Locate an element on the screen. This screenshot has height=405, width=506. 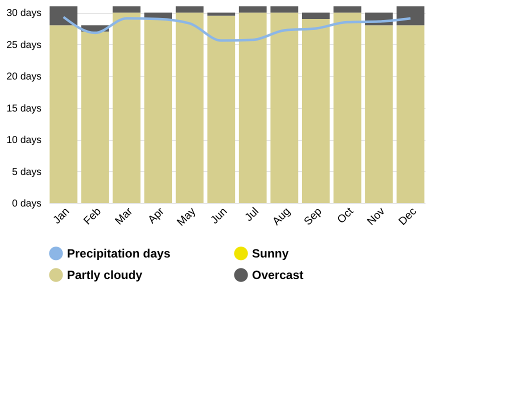
y-tick-label: 30 days is located at coordinates (24, 14).